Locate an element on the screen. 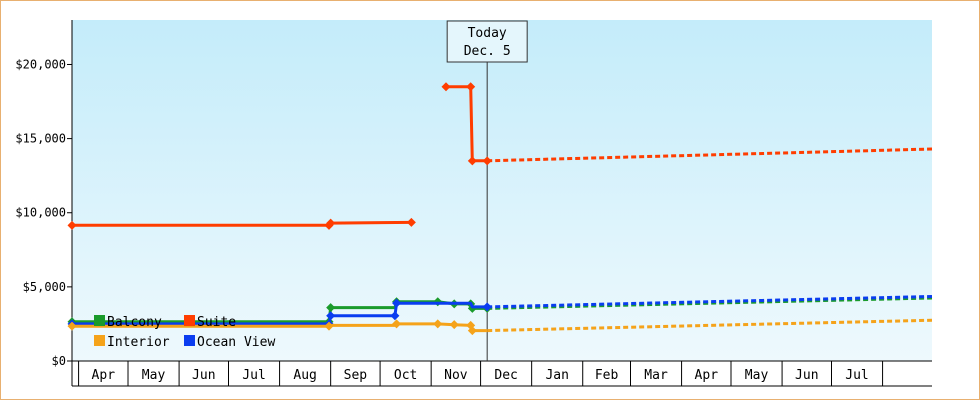  today-date-label: Dec. 5 is located at coordinates (487, 51).